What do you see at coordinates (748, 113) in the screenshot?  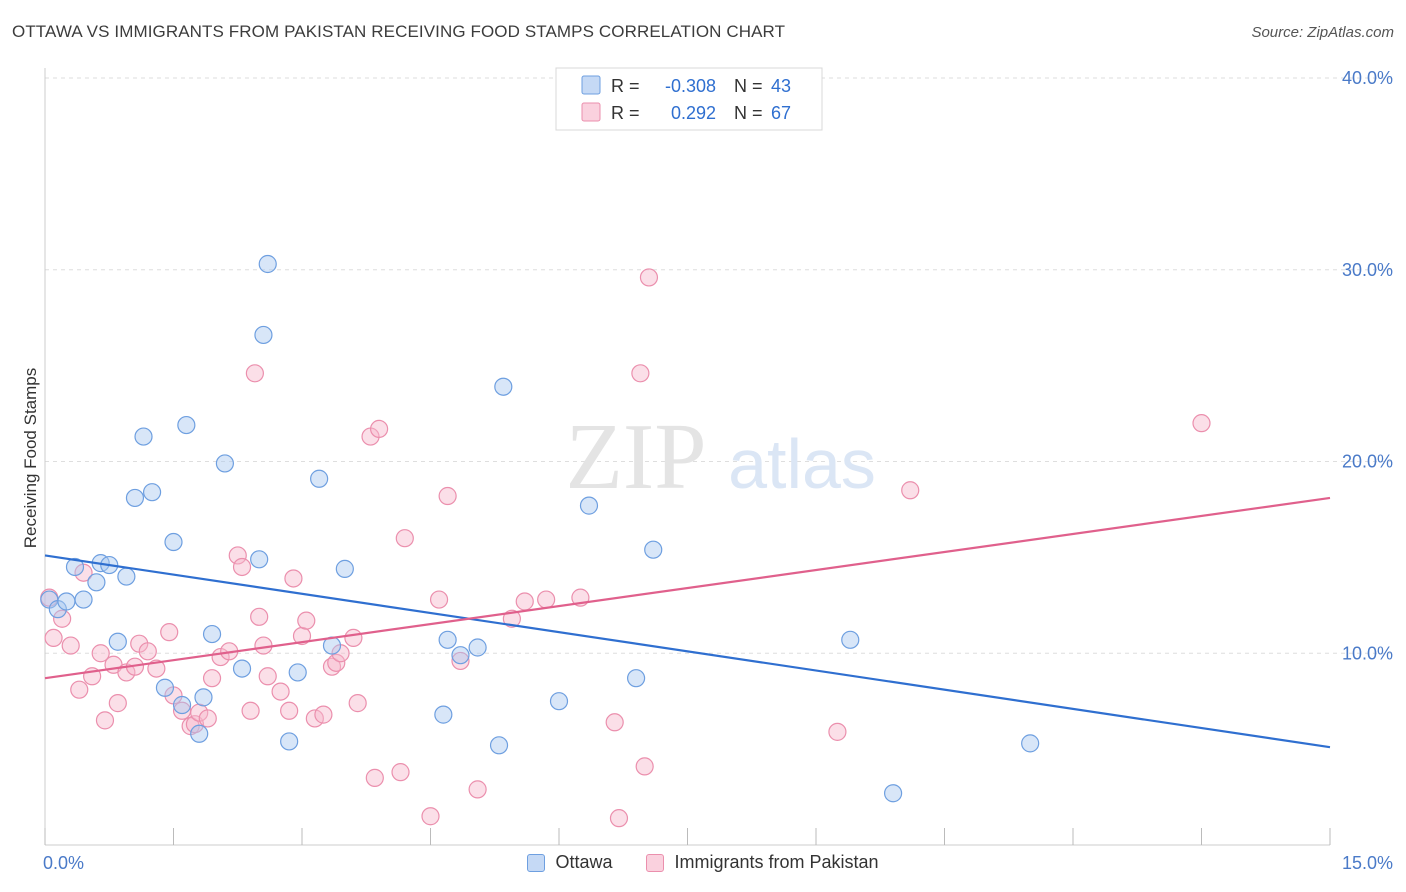 I see `legend-n-label-pakistan: N =` at bounding box center [748, 113].